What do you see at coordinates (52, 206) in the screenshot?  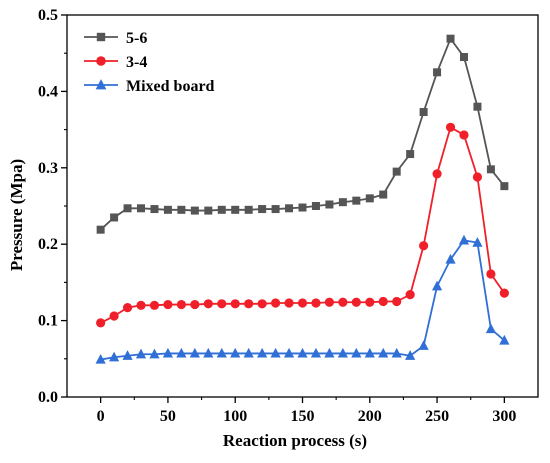 I see `y-axis: 0.0 0.1 0.2 0.3 0.4 0.5` at bounding box center [52, 206].